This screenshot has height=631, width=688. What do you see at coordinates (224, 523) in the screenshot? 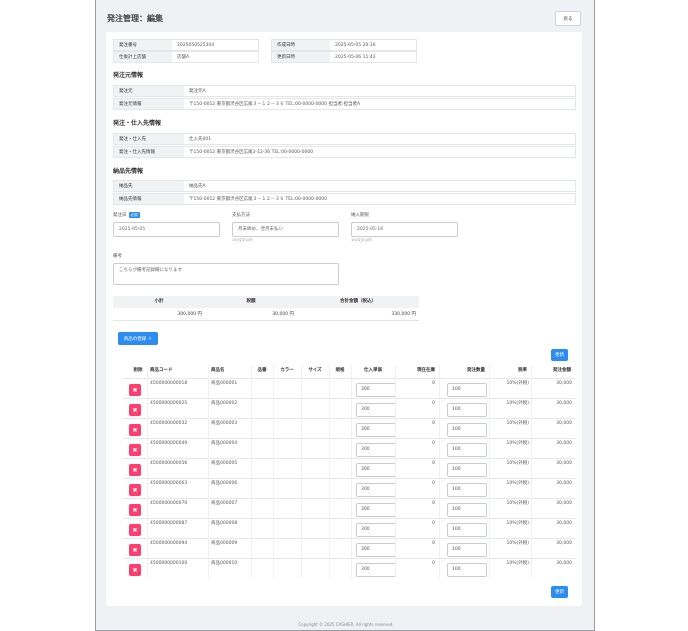
I see `product-name: 商品000008` at bounding box center [224, 523].